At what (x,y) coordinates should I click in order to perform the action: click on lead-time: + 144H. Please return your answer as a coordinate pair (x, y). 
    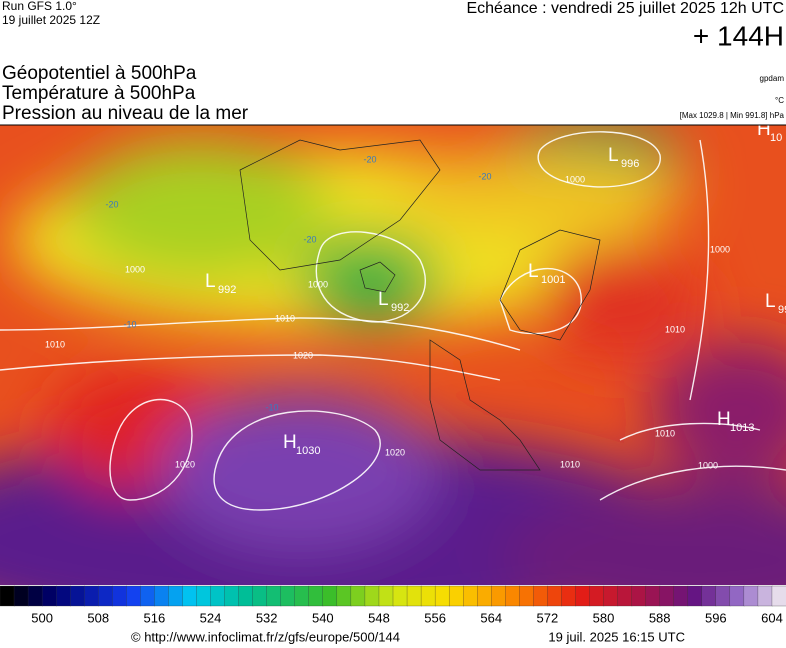
    Looking at the image, I should click on (738, 35).